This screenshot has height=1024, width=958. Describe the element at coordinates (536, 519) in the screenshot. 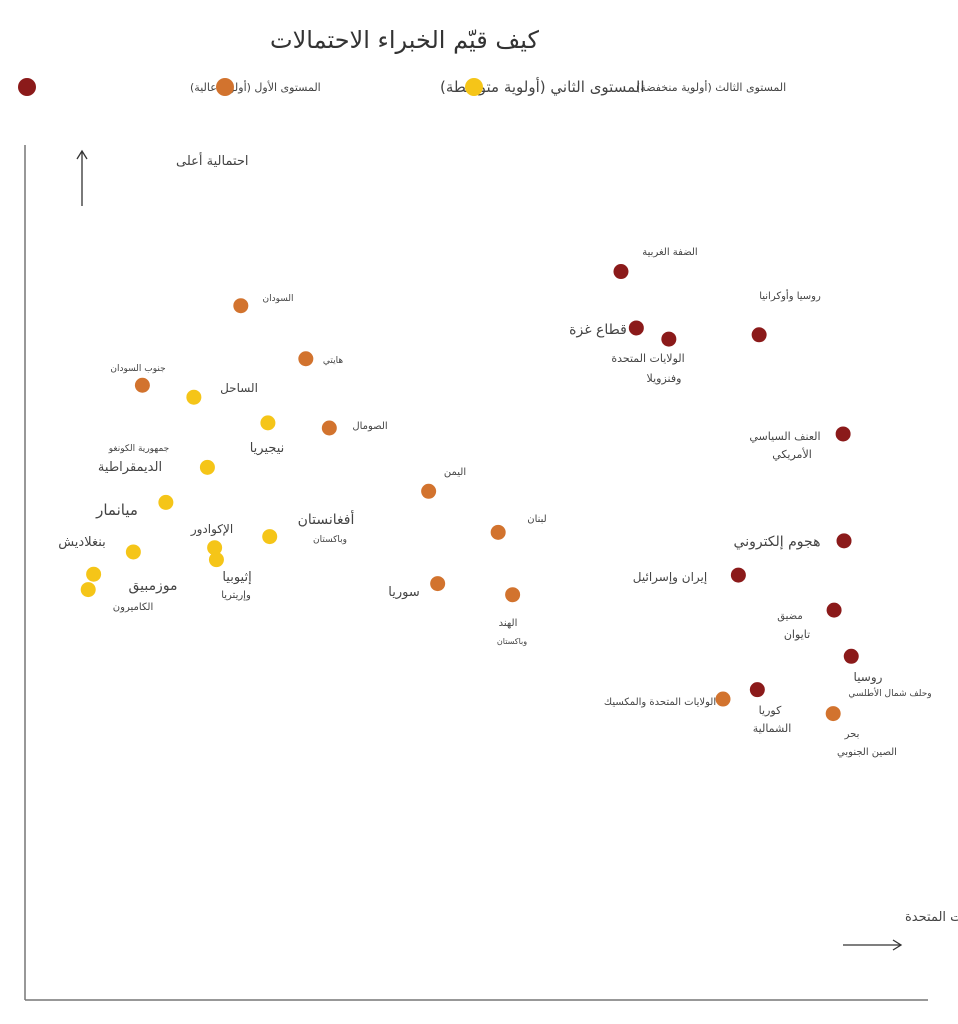

I see `data-label: لبنان` at that location.